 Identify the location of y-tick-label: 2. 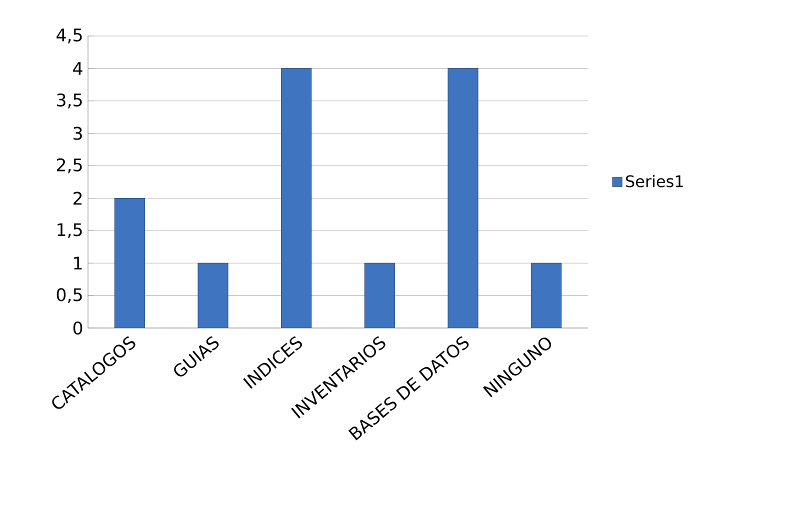
(78, 198).